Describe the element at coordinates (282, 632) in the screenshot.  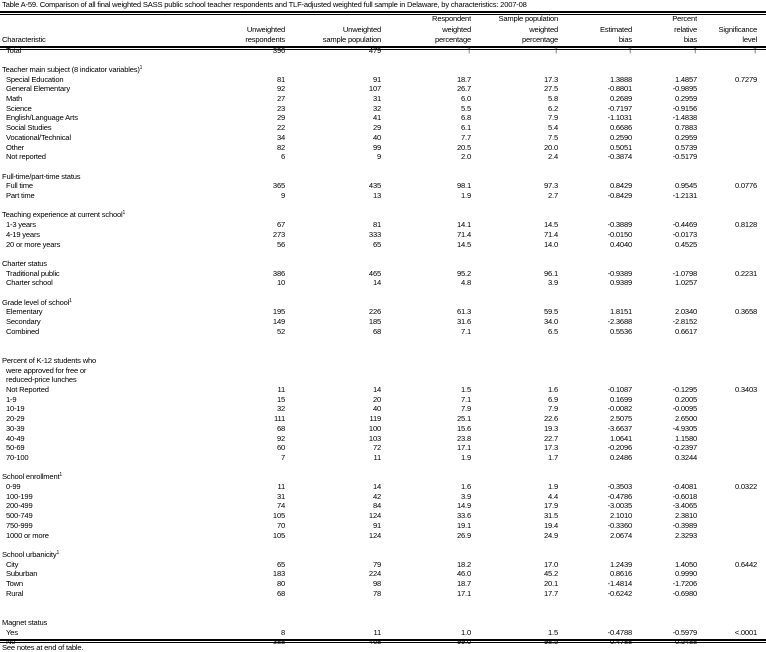
I see `cell-value: 8` at that location.